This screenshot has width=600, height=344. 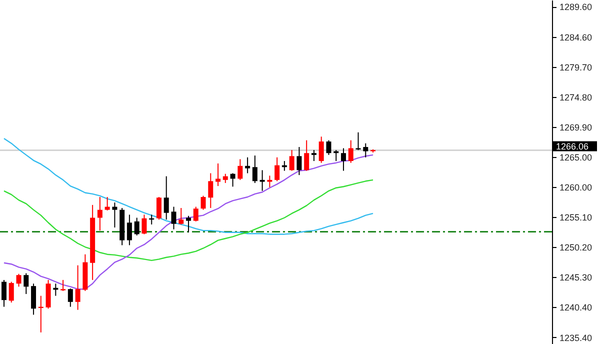 I want to click on y-tick-label: 1240.40, so click(x=576, y=307).